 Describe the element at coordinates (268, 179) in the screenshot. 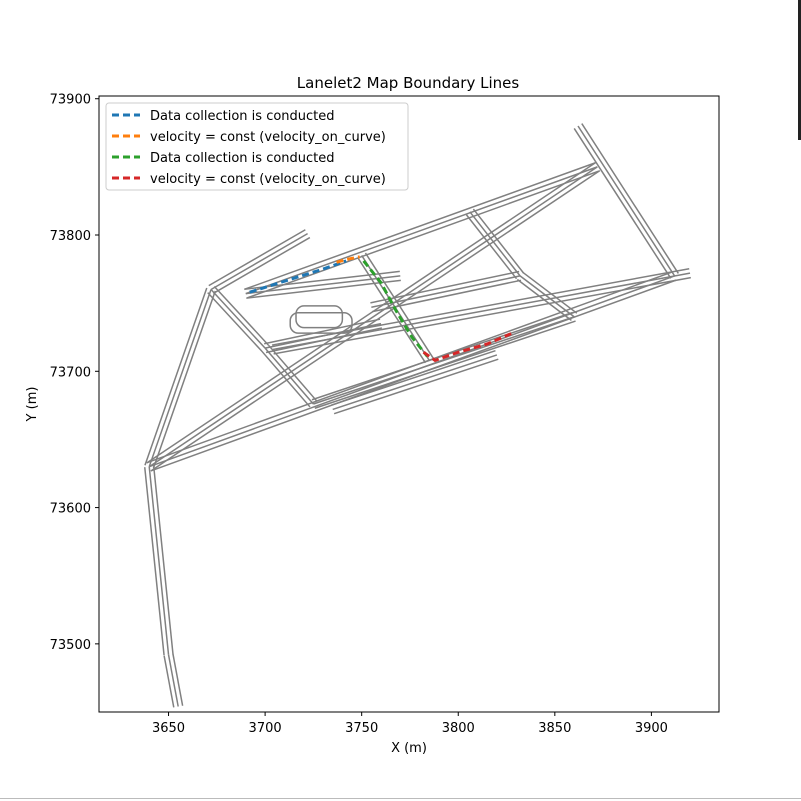

I see `legend-label-4: velocity = const (velocity_on_curve)` at that location.